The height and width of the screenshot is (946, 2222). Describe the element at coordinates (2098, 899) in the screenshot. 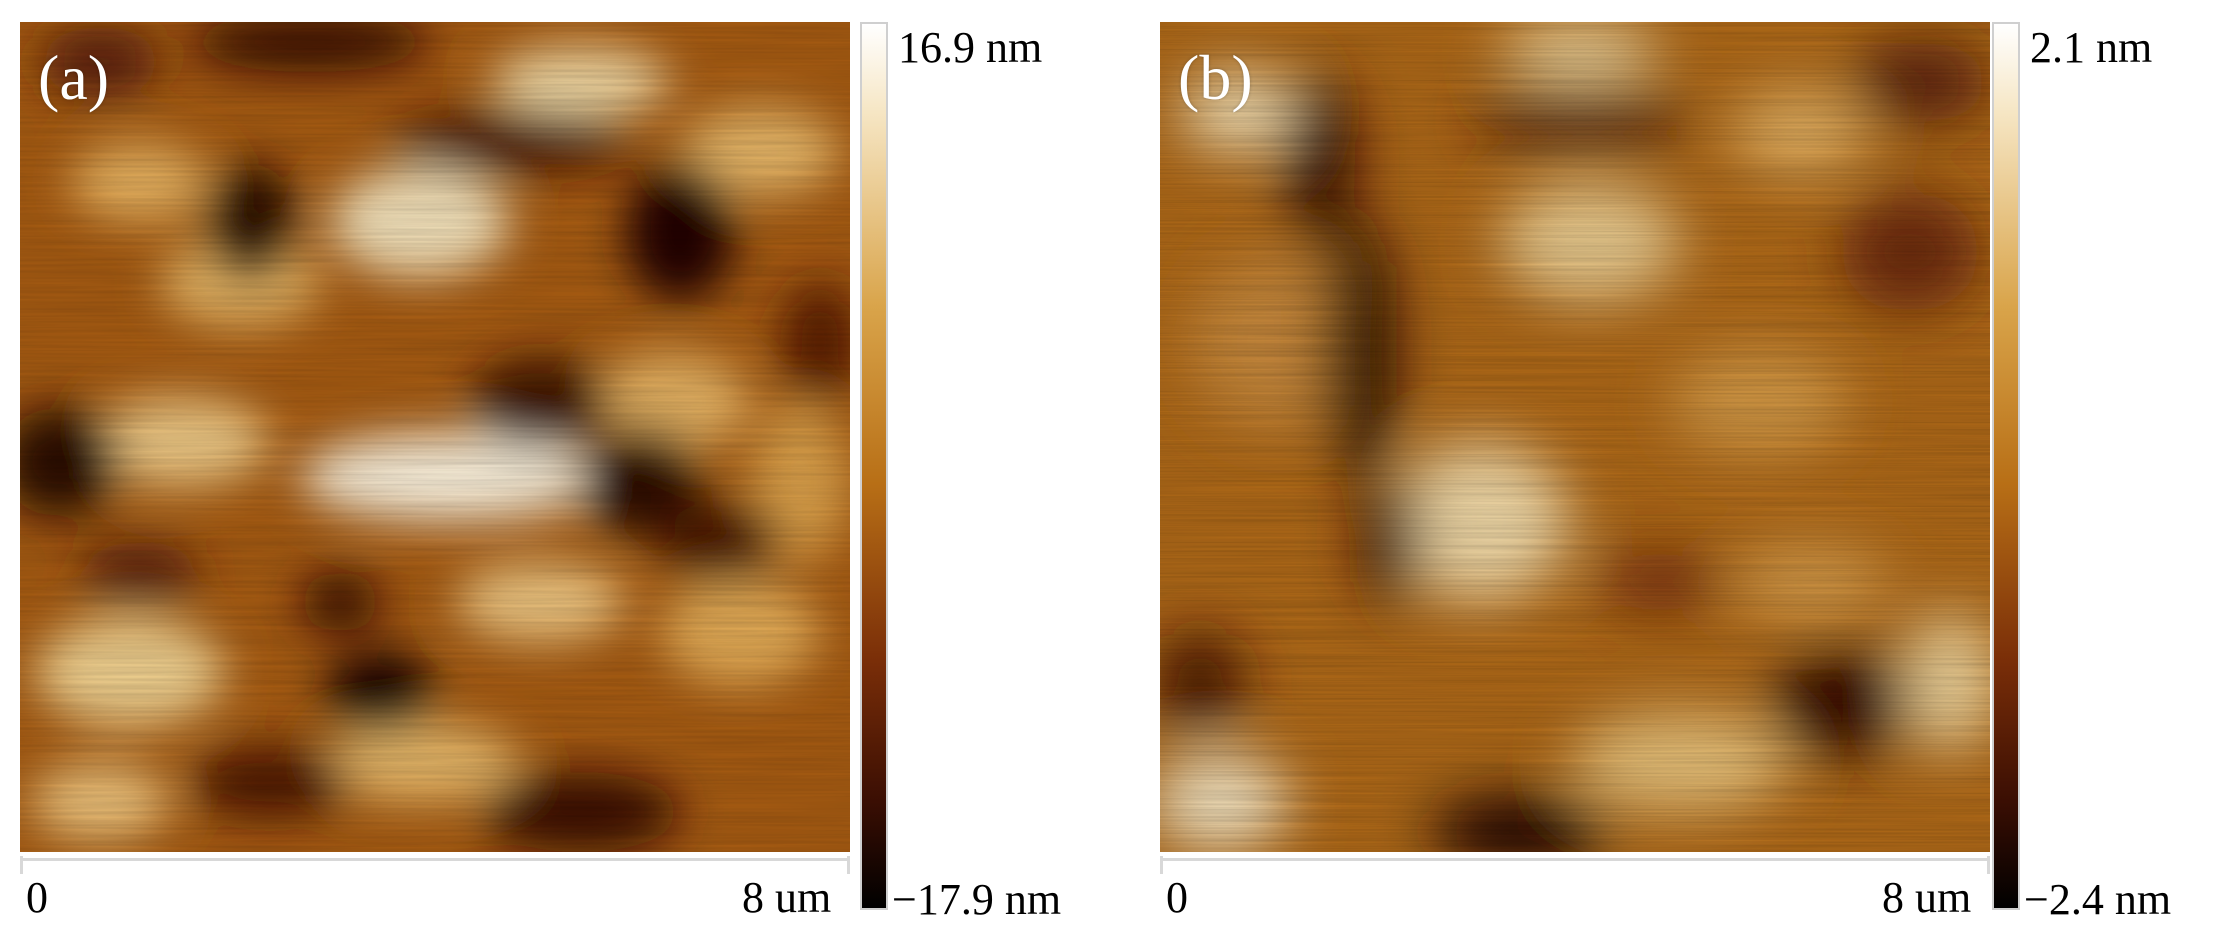

I see `colorbar-min-label-b: −2.4 nm` at that location.